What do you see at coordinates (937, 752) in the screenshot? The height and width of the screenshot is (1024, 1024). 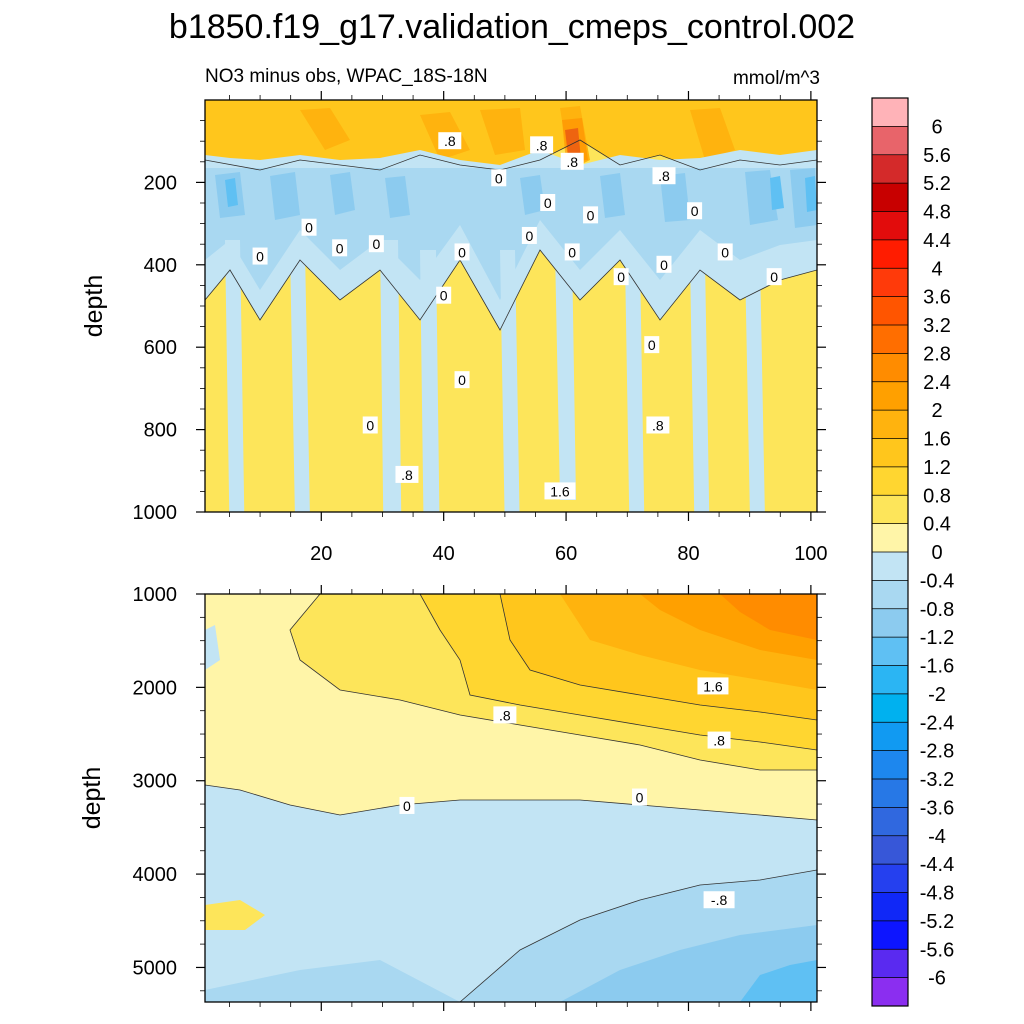 I see `colorbar-label: -2.8` at bounding box center [937, 752].